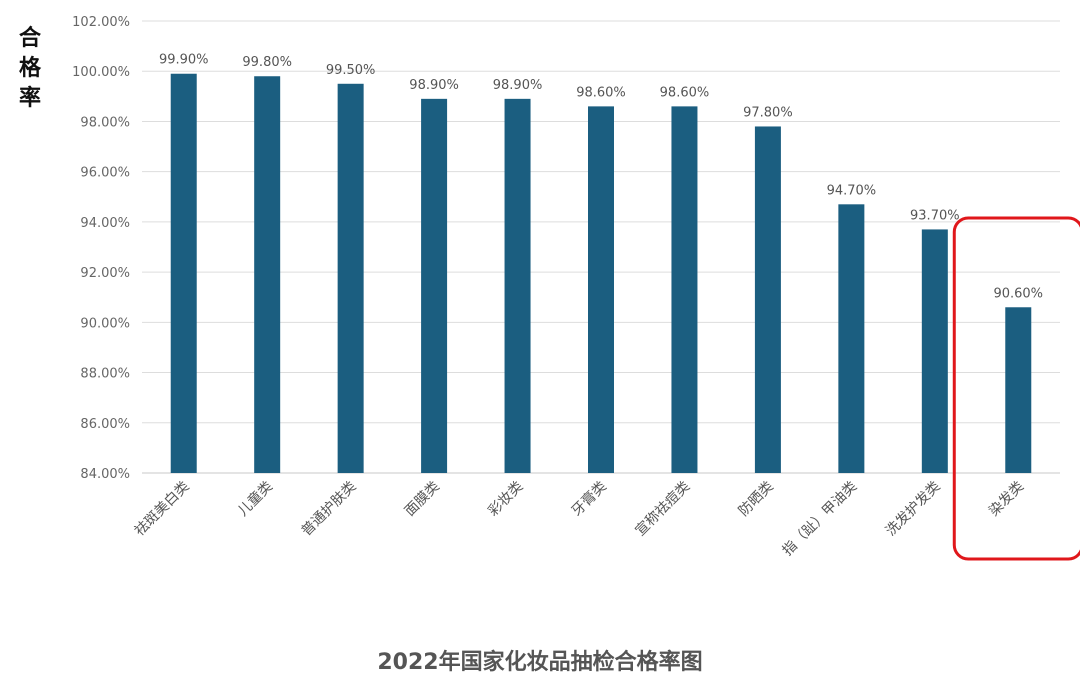 The width and height of the screenshot is (1080, 682). Describe the element at coordinates (351, 70) in the screenshot. I see `data-label: 99.50%` at that location.